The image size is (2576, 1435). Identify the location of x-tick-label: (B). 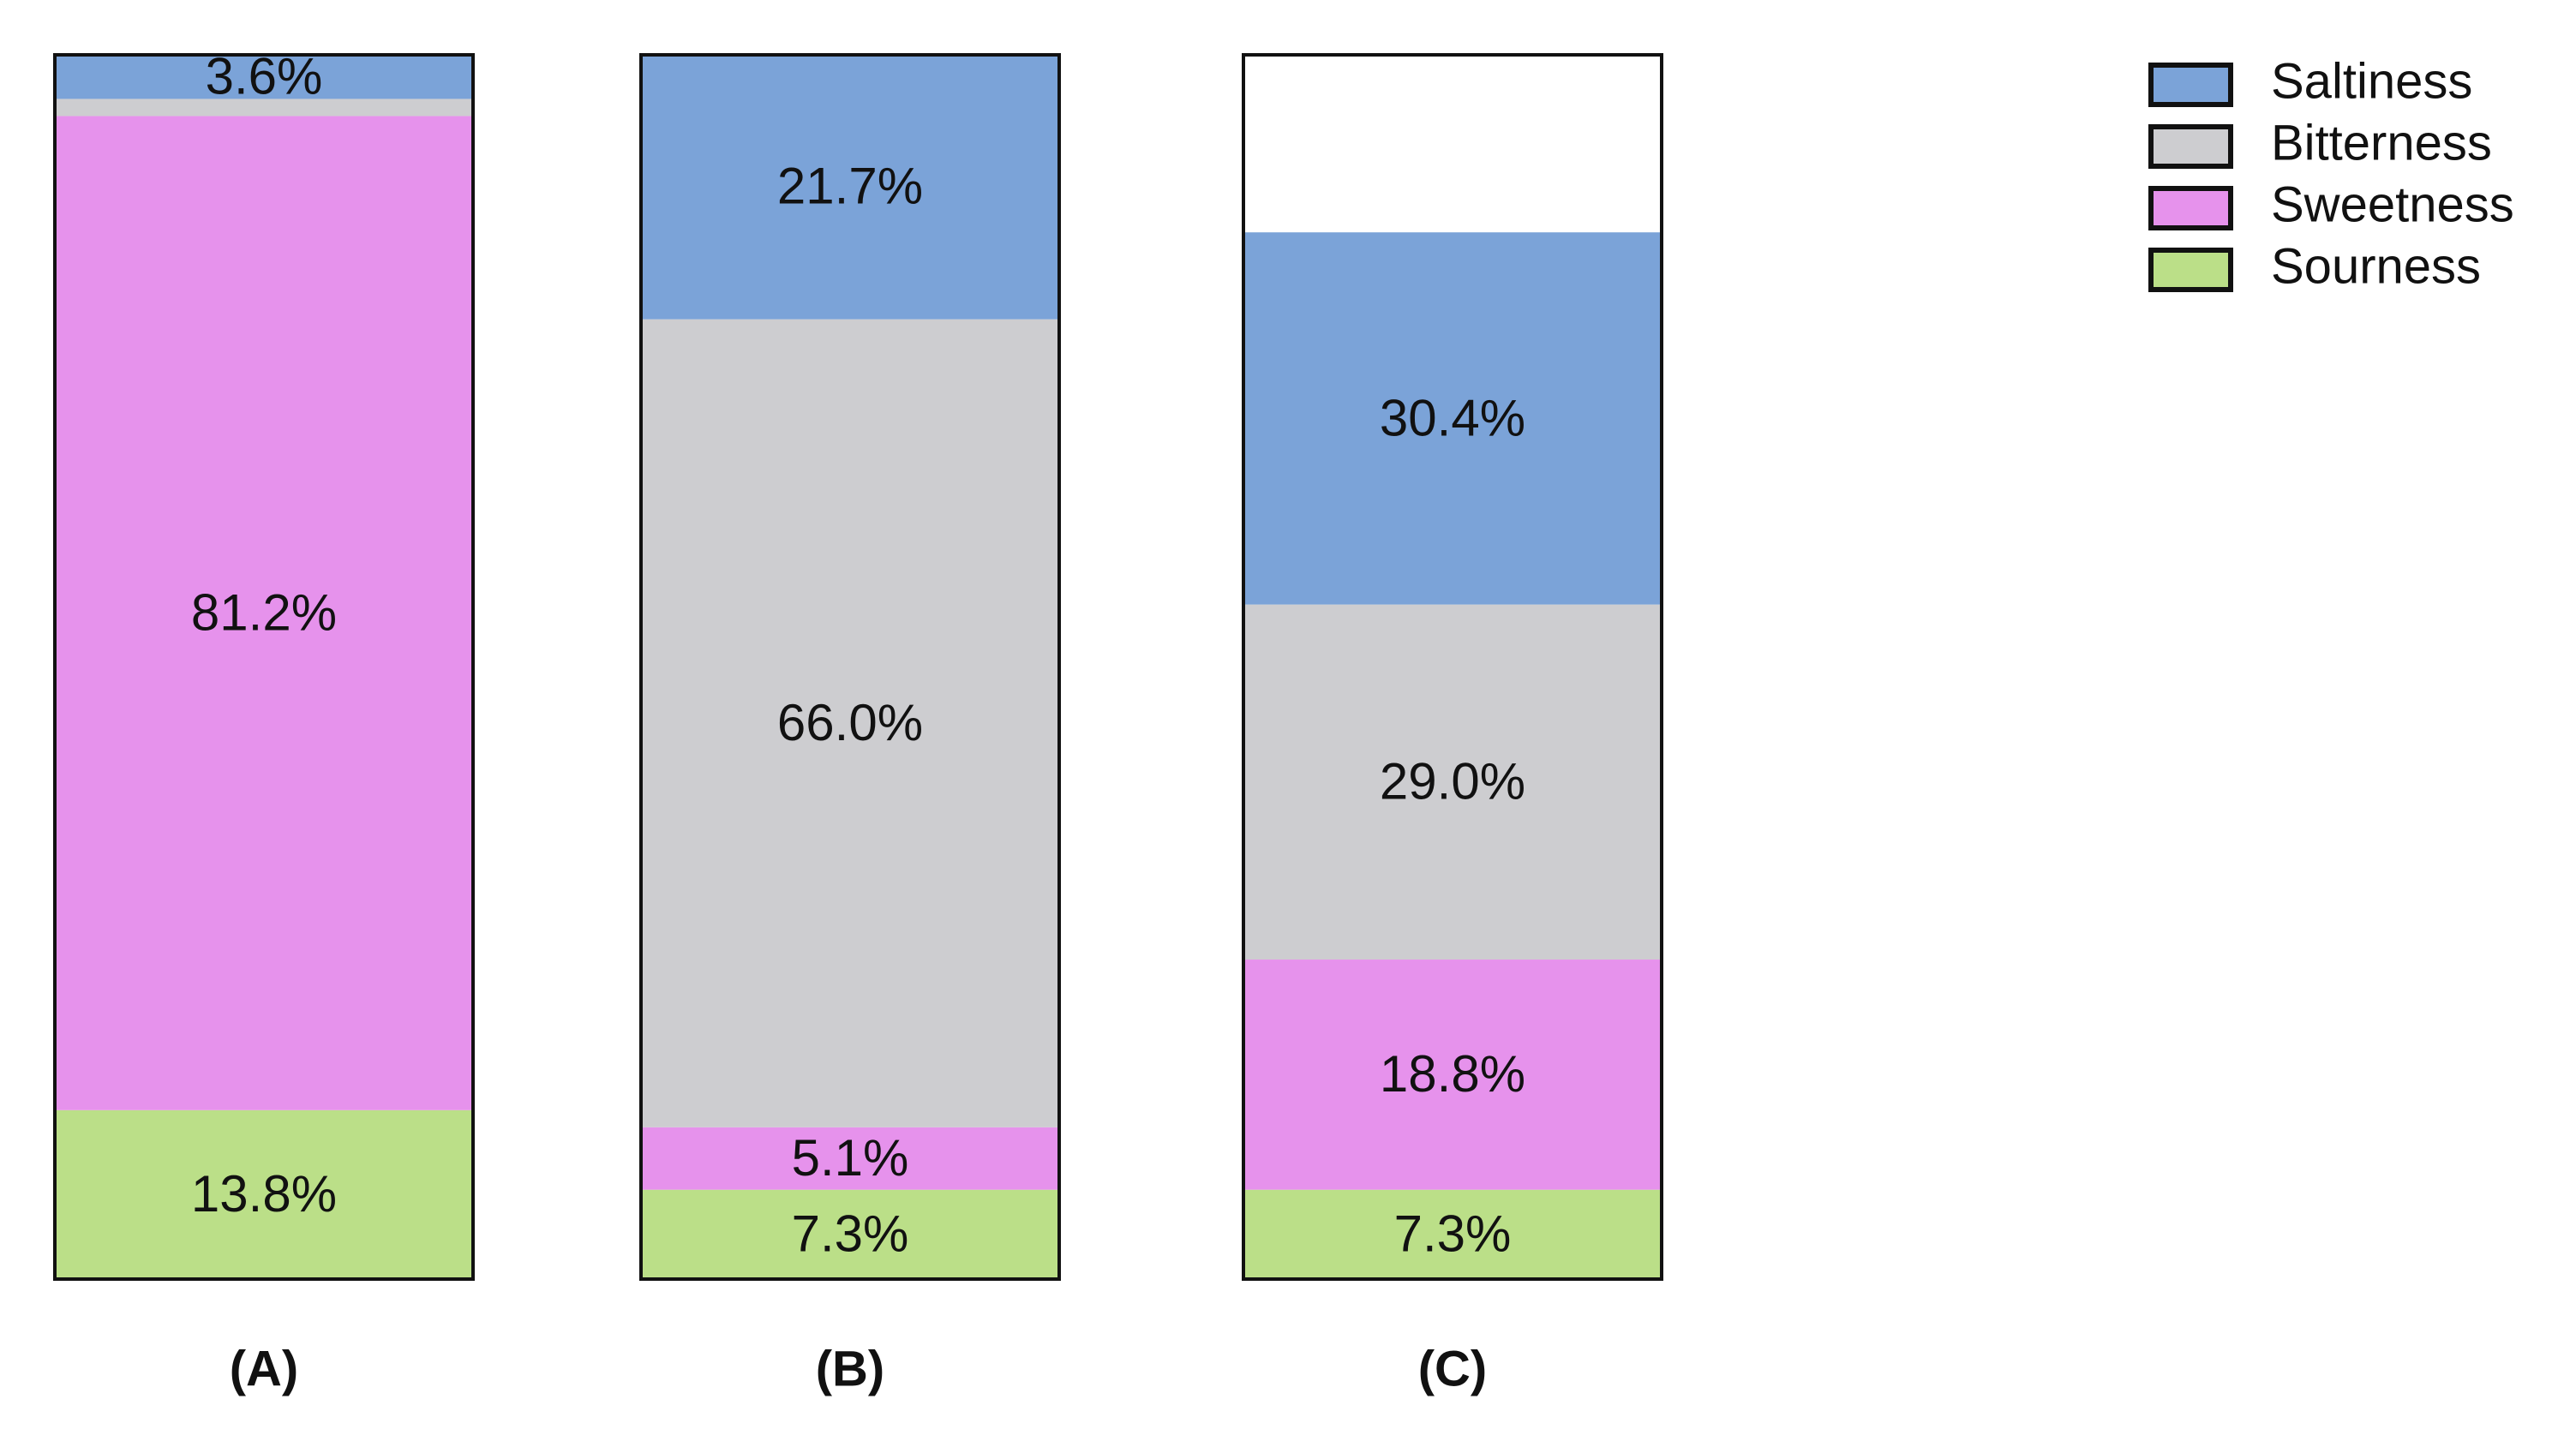
(850, 1368).